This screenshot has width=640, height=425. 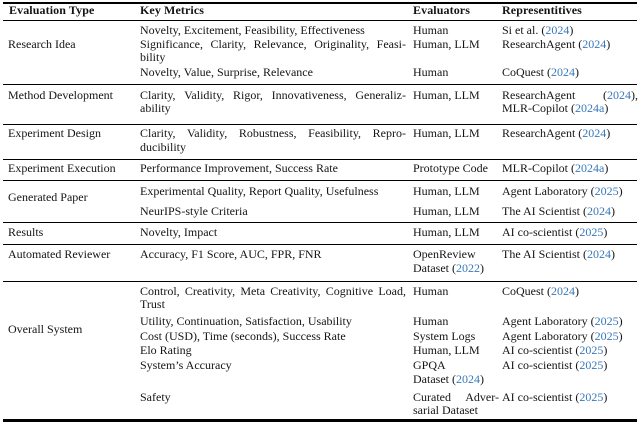 What do you see at coordinates (226, 72) in the screenshot?
I see `metrics-cell: Novelty, Value, Surprise, Relevance` at bounding box center [226, 72].